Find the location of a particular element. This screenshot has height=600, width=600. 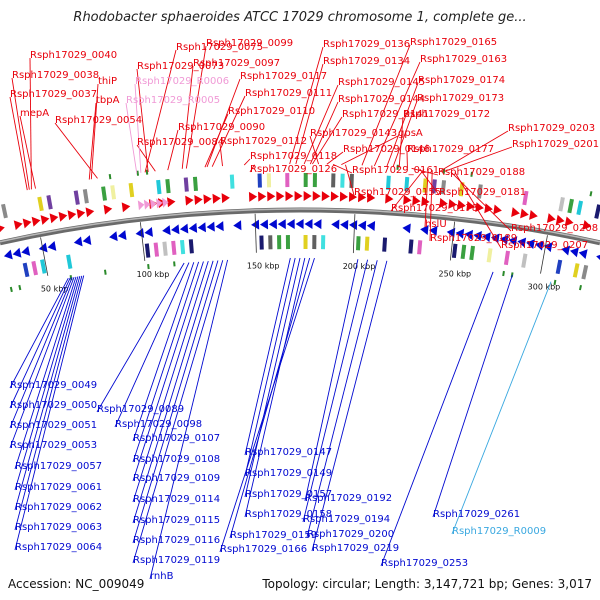

forward-gene-label: Rsph17029_0203 is located at coordinates (551, 128).